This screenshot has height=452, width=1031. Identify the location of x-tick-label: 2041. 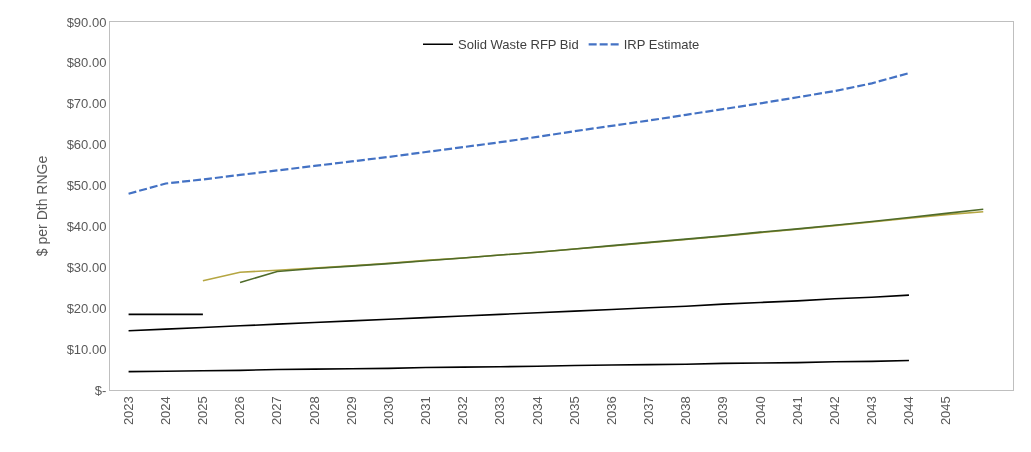
(797, 411).